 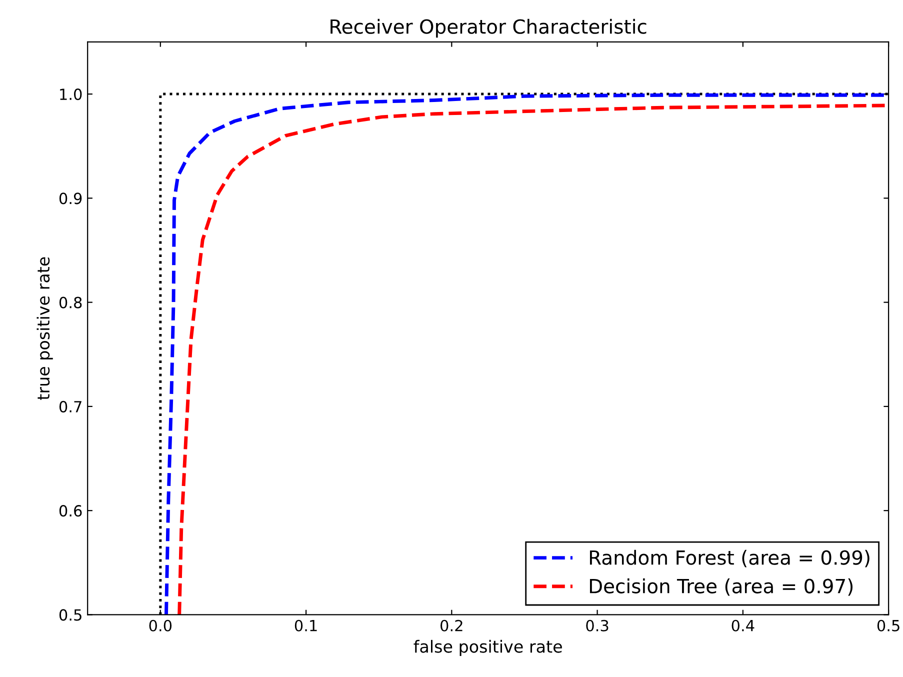 What do you see at coordinates (70, 198) in the screenshot?
I see `y-tick-label: 0.9` at bounding box center [70, 198].